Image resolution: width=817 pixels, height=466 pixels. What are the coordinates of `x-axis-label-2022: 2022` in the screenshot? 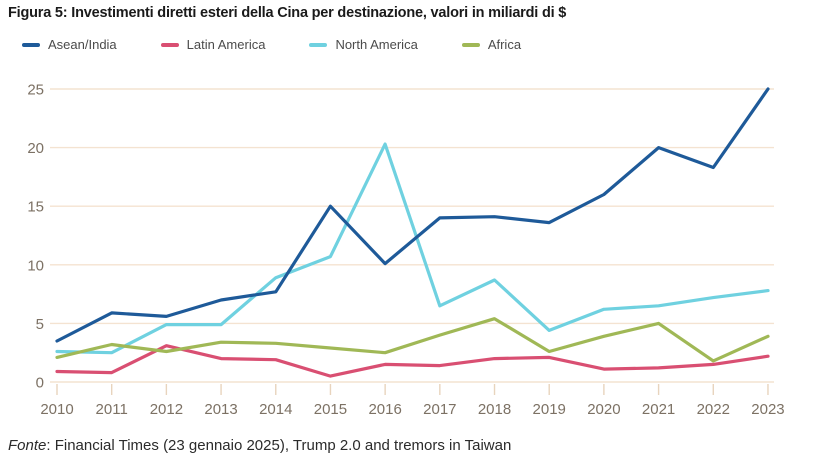 It's located at (713, 409).